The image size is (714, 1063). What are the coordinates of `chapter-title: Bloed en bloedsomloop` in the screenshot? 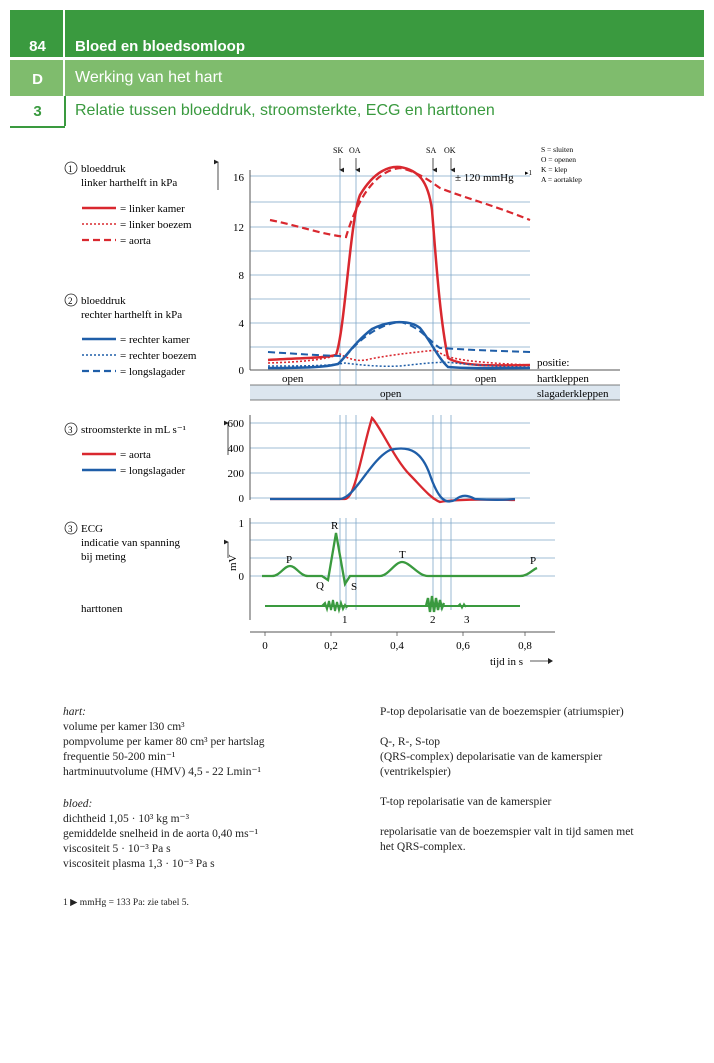 It's located at (160, 46).